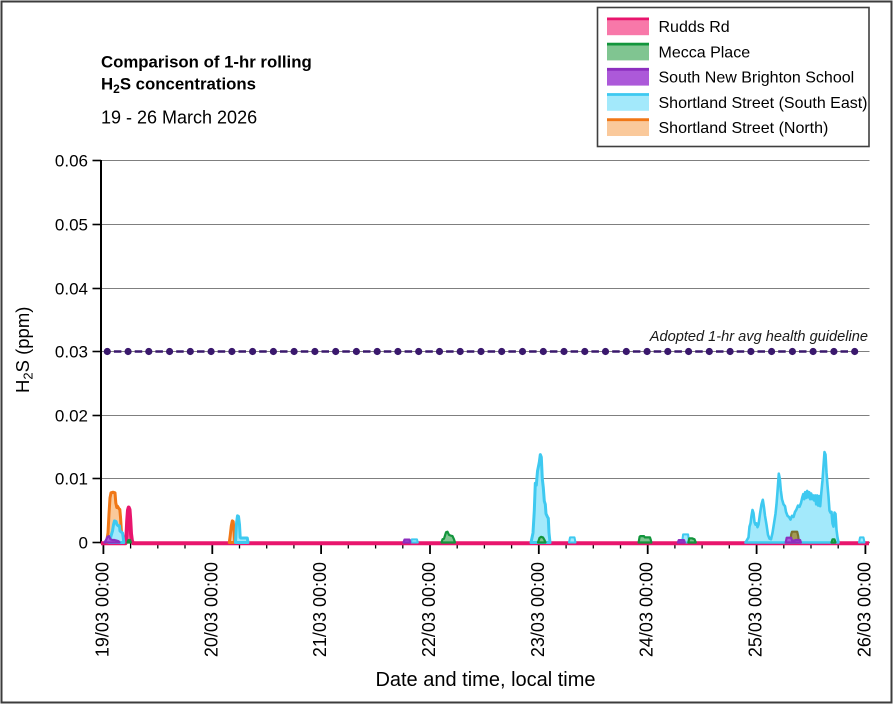  Describe the element at coordinates (206, 62) in the screenshot. I see `svg-text: Comparison of 1-hr rolling` at that location.